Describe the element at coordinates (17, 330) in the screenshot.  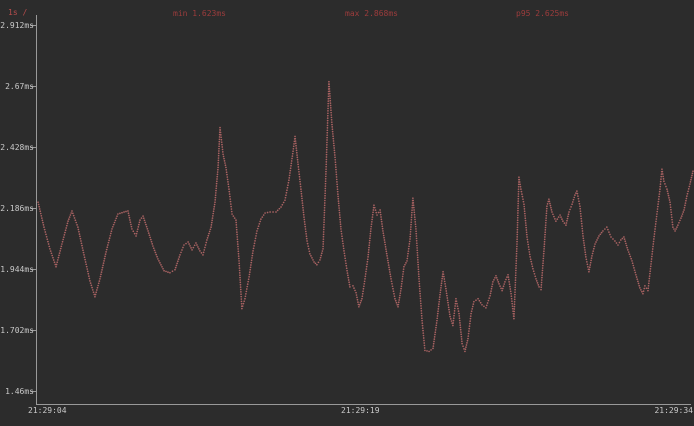
I see `y-tick-label: 1.702ms` at that location.